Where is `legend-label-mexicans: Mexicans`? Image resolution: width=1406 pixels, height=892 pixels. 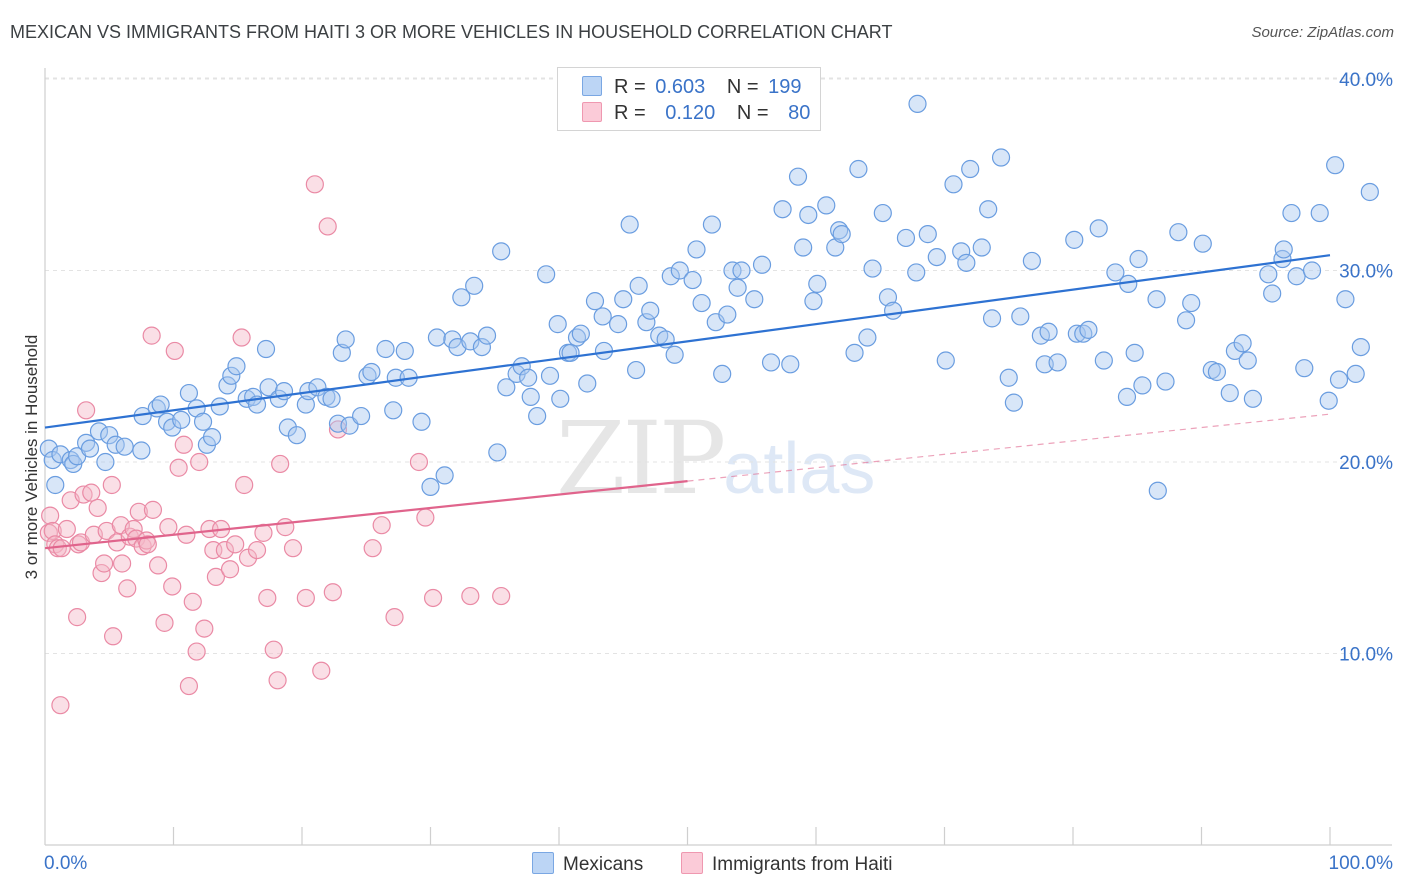
legend-label-mexicans: Mexicans is located at coordinates (603, 864).